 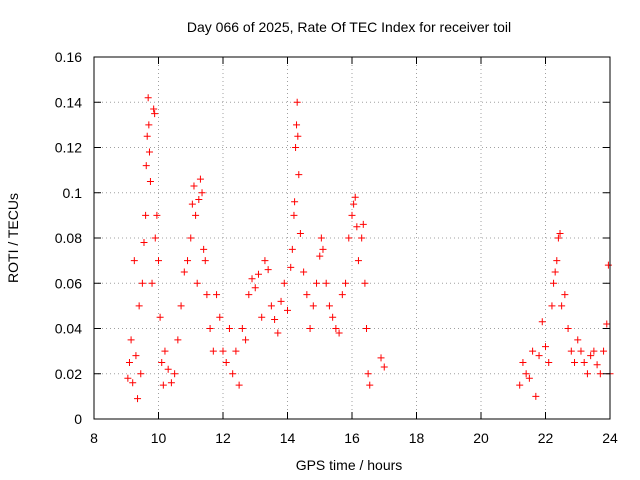 I want to click on x-tick-label: 22, so click(x=546, y=438).